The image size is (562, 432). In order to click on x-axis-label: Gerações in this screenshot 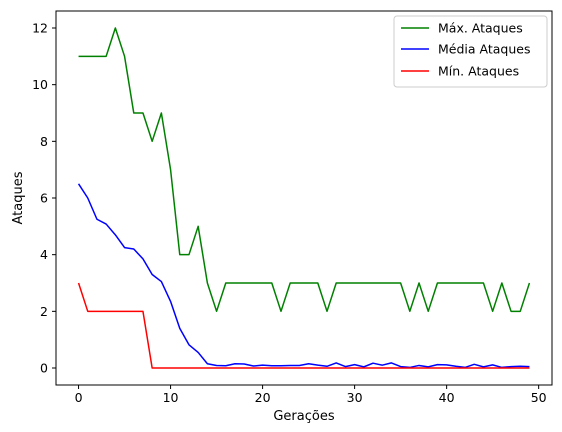, I will do `click(303, 416)`.